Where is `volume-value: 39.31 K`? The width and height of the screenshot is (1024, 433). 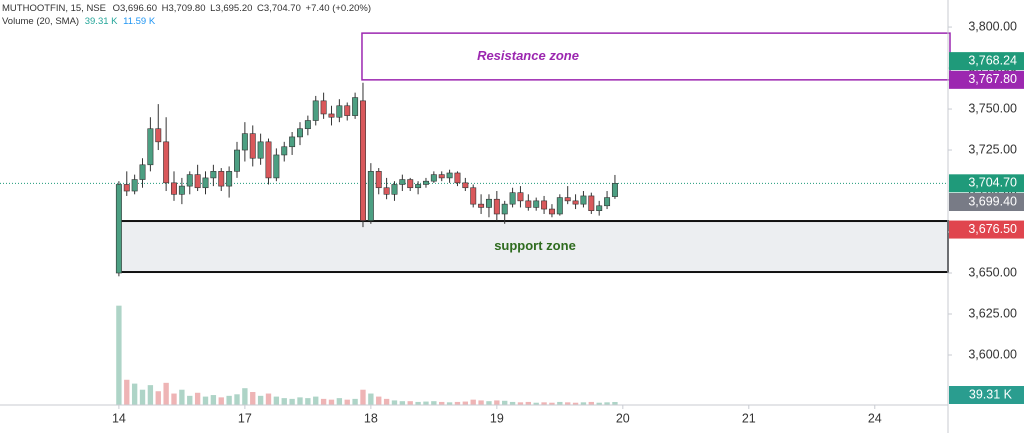
volume-value: 39.31 K is located at coordinates (101, 21).